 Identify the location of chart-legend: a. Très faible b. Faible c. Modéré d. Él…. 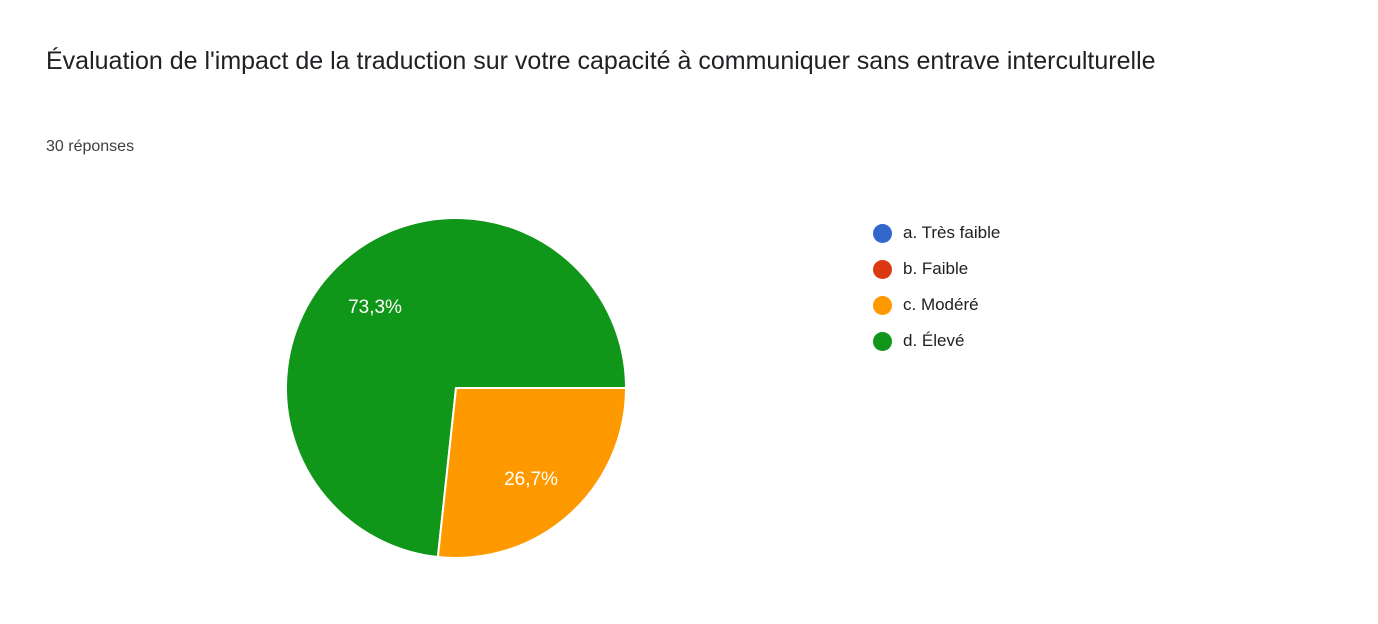
(936, 287).